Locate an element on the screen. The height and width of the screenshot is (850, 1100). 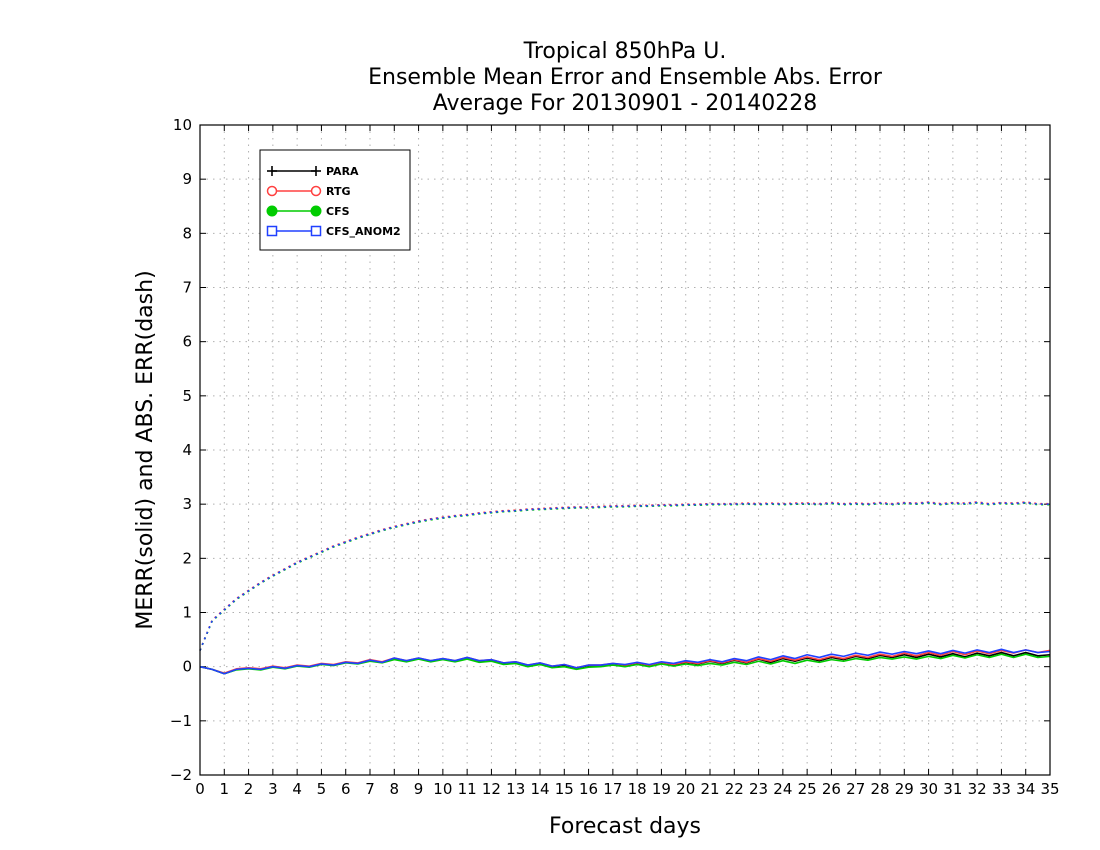
legend: PARA RTG CFS CFS_ANOM2 is located at coordinates (335, 200).